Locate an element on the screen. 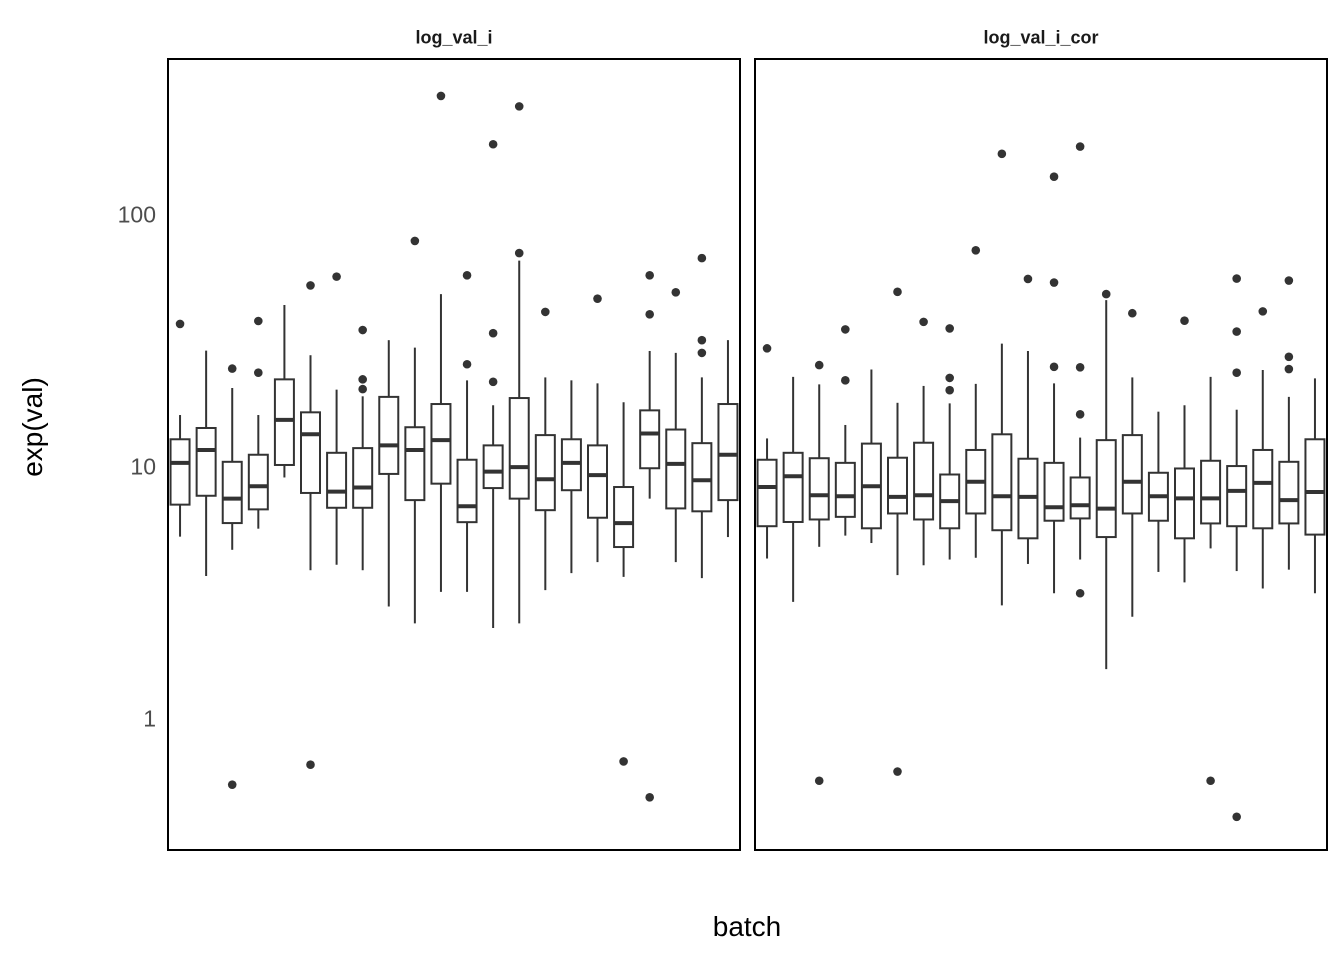 The height and width of the screenshot is (960, 1344). x-axis-title: batch is located at coordinates (747, 926).